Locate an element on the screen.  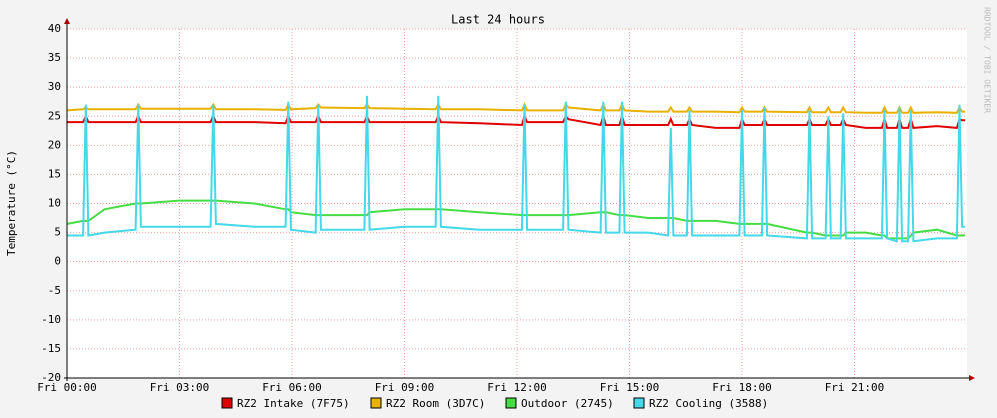
x-tick-label: Fri 03:00 is located at coordinates (180, 387).